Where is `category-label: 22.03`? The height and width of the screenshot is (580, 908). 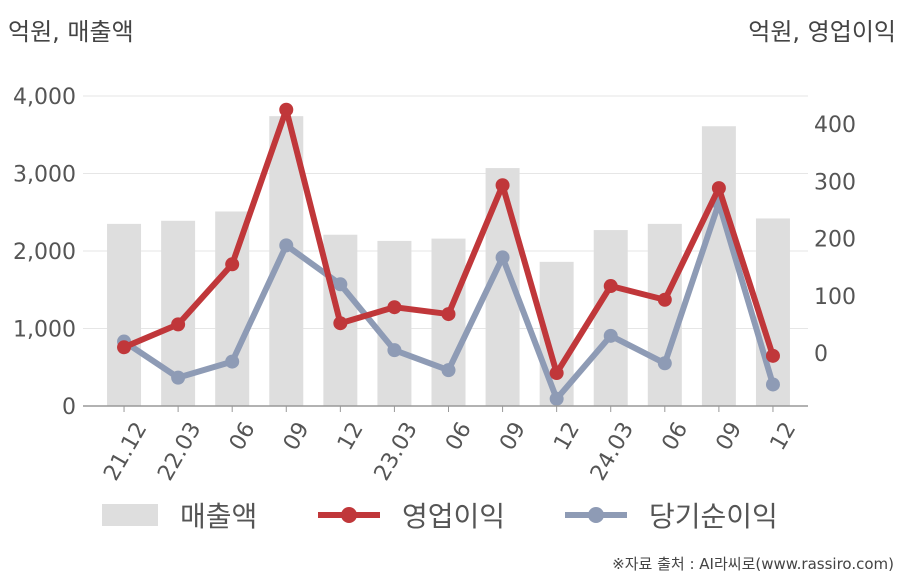 category-label: 22.03 is located at coordinates (179, 451).